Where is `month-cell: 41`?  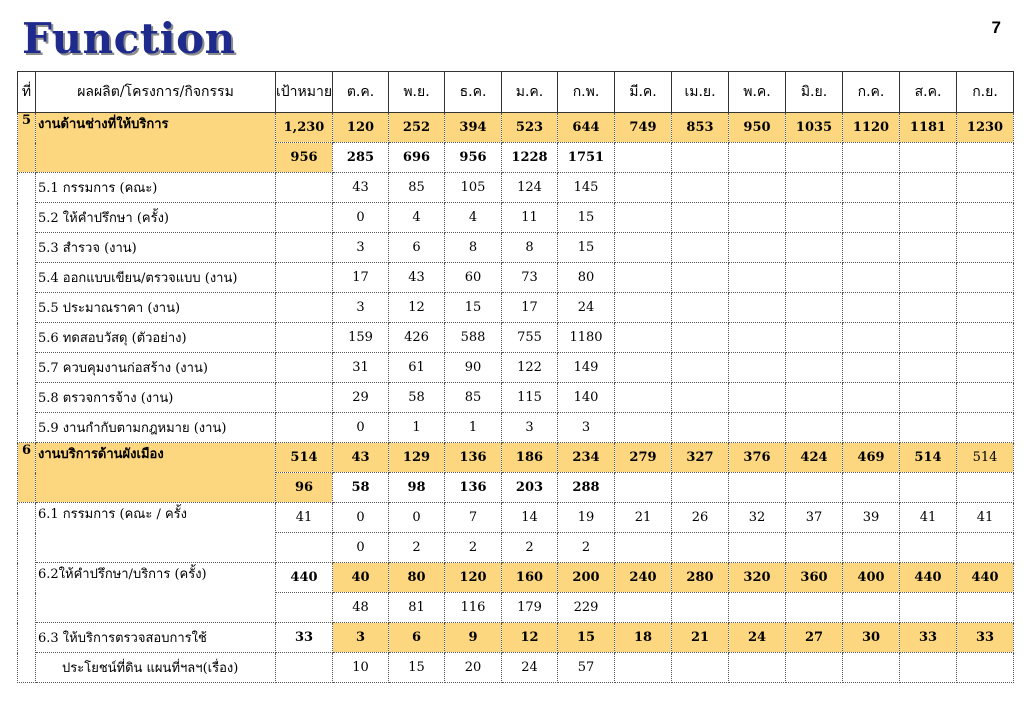 month-cell: 41 is located at coordinates (928, 517).